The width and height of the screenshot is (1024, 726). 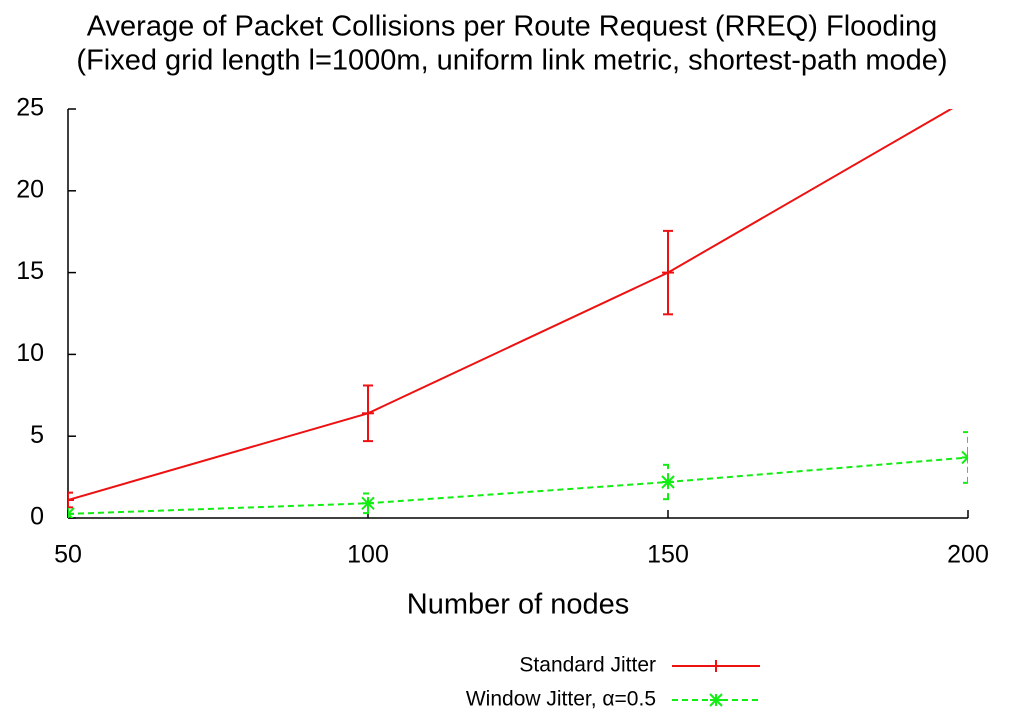 I want to click on x-axis-label: Number of nodes, so click(x=518, y=605).